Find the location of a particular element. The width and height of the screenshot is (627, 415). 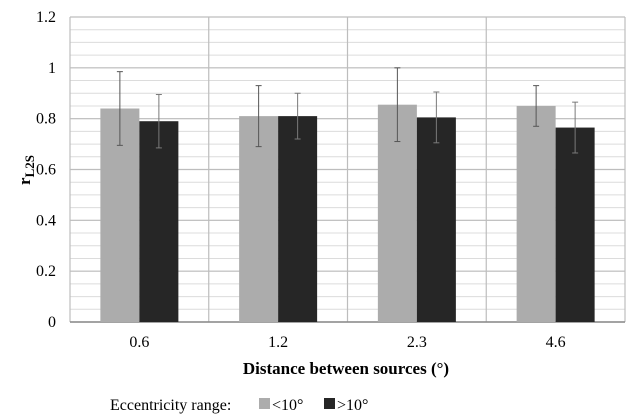

bar-series-2-4.6 is located at coordinates (575, 224).